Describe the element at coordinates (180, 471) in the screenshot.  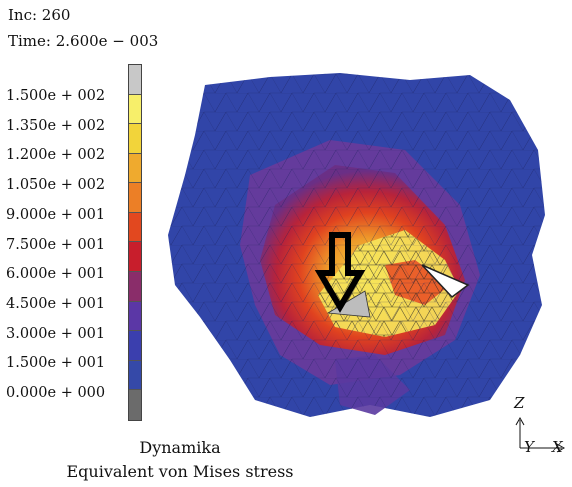
I see `caption-subtitle: Equivalent von Mises stress` at that location.